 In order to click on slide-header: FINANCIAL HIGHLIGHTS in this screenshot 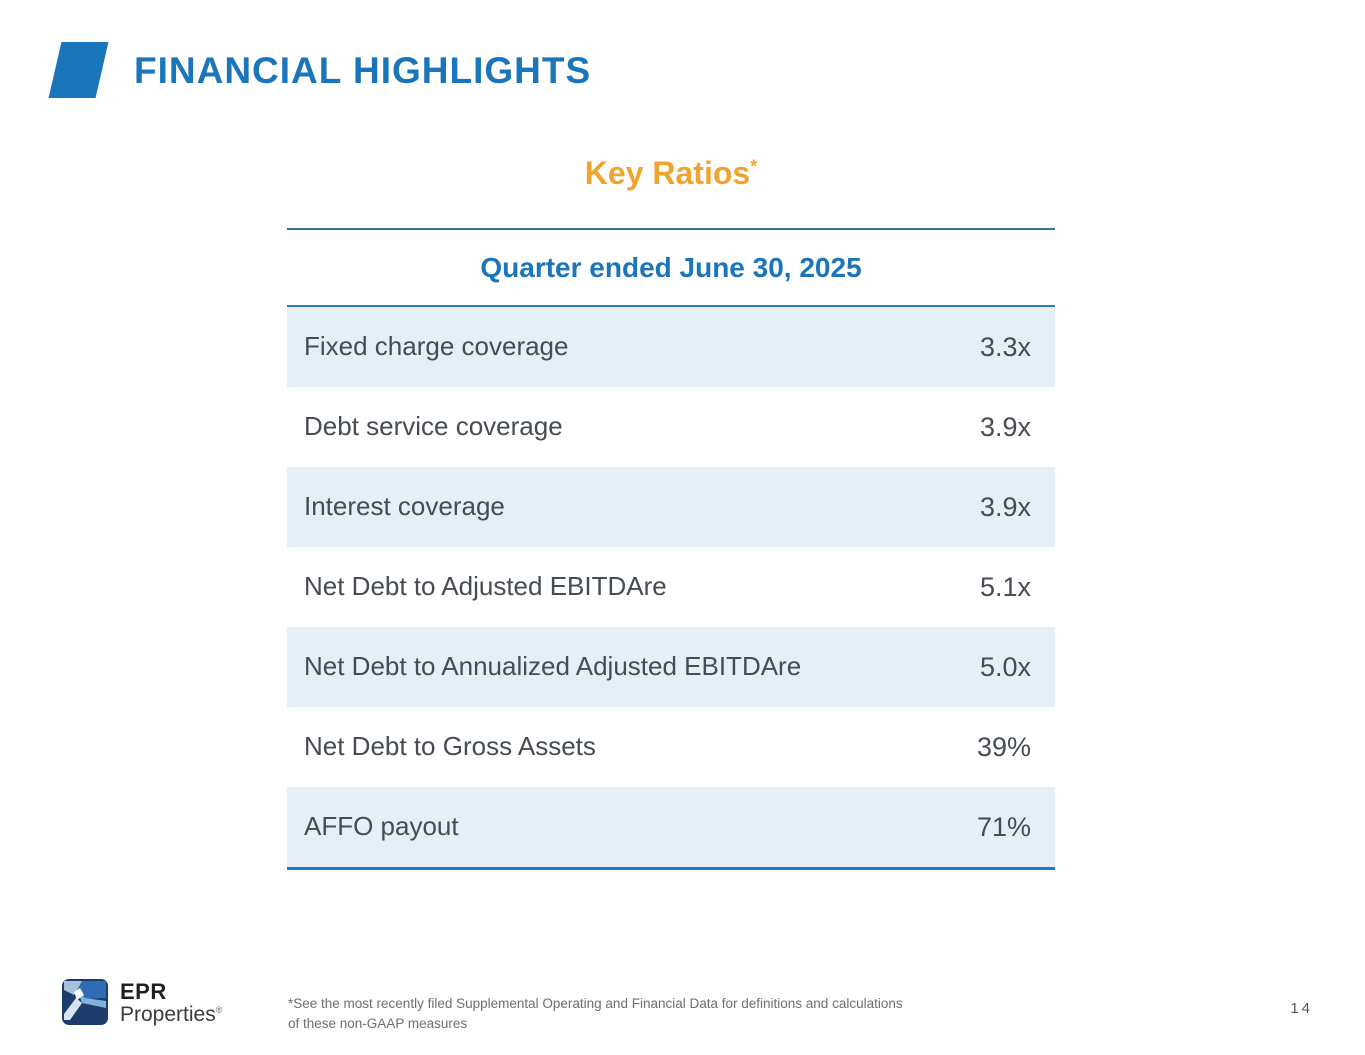, I will do `click(319, 70)`.